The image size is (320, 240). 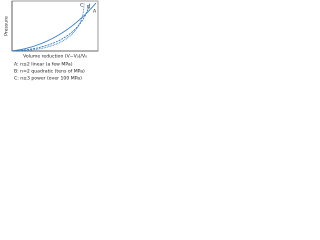 I want to click on plot-frame, so click(x=55, y=26).